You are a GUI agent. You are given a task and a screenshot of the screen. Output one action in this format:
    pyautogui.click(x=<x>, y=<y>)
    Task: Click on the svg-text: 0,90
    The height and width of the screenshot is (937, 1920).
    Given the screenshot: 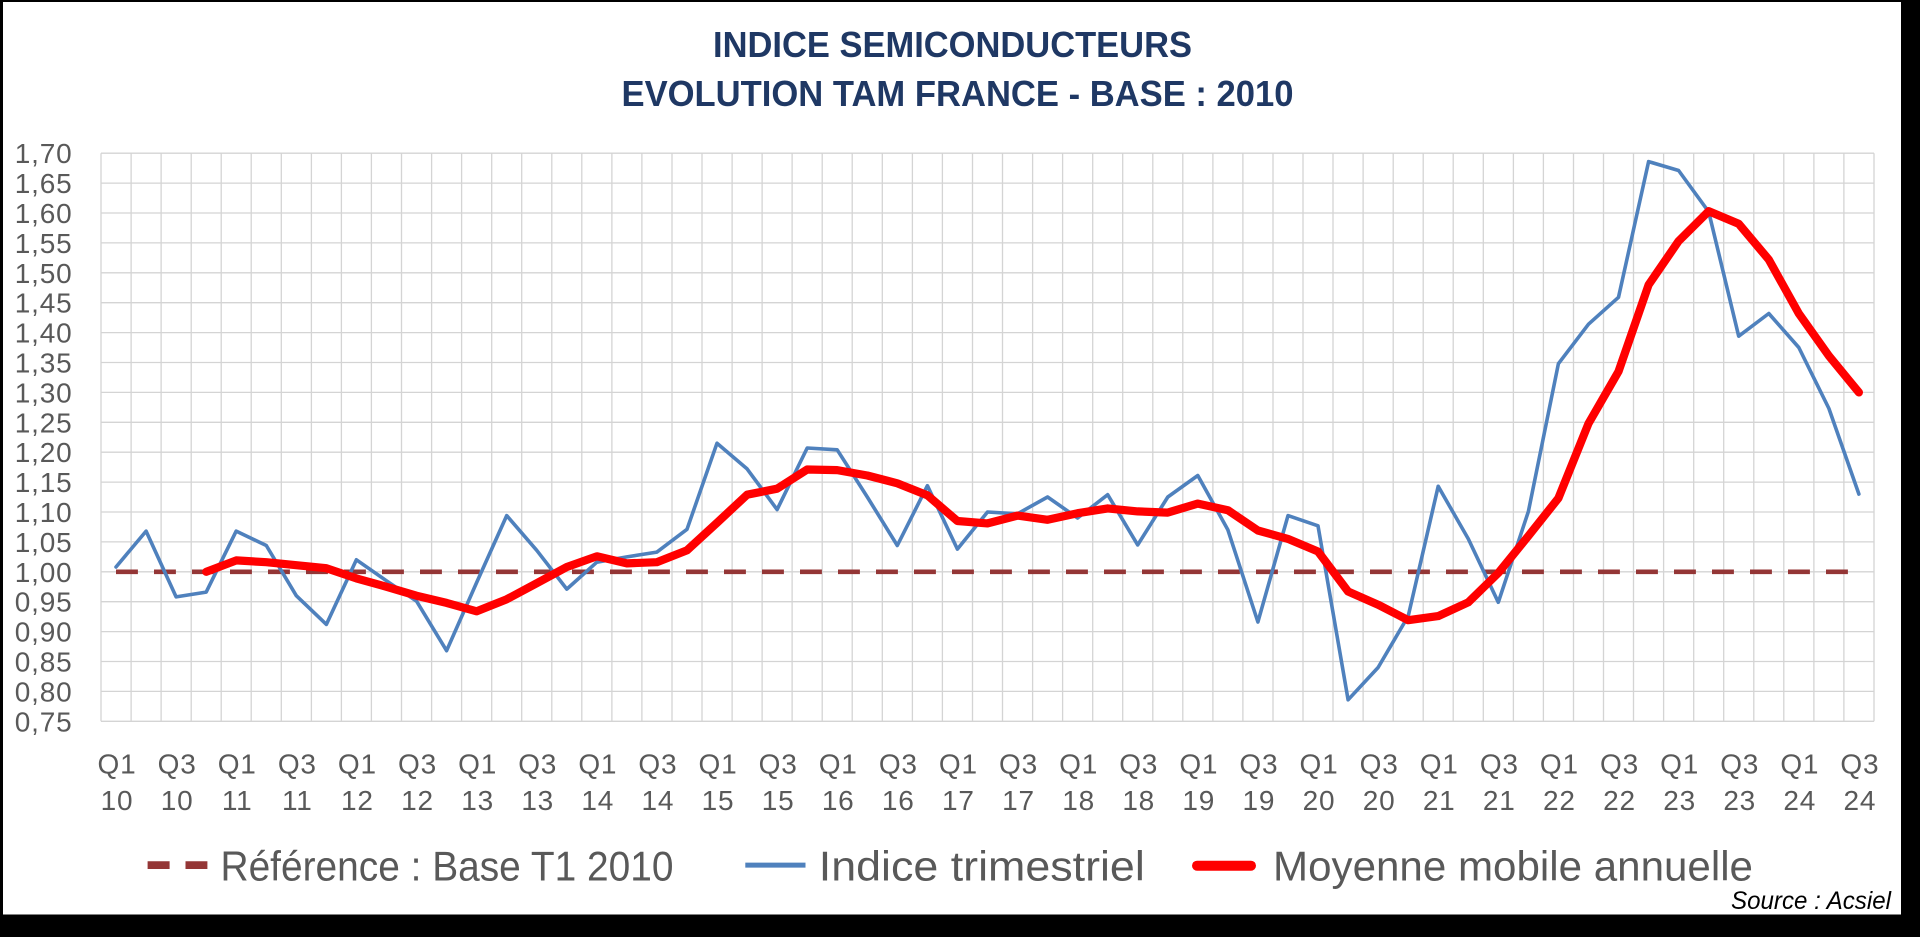 What is the action you would take?
    pyautogui.click(x=44, y=632)
    